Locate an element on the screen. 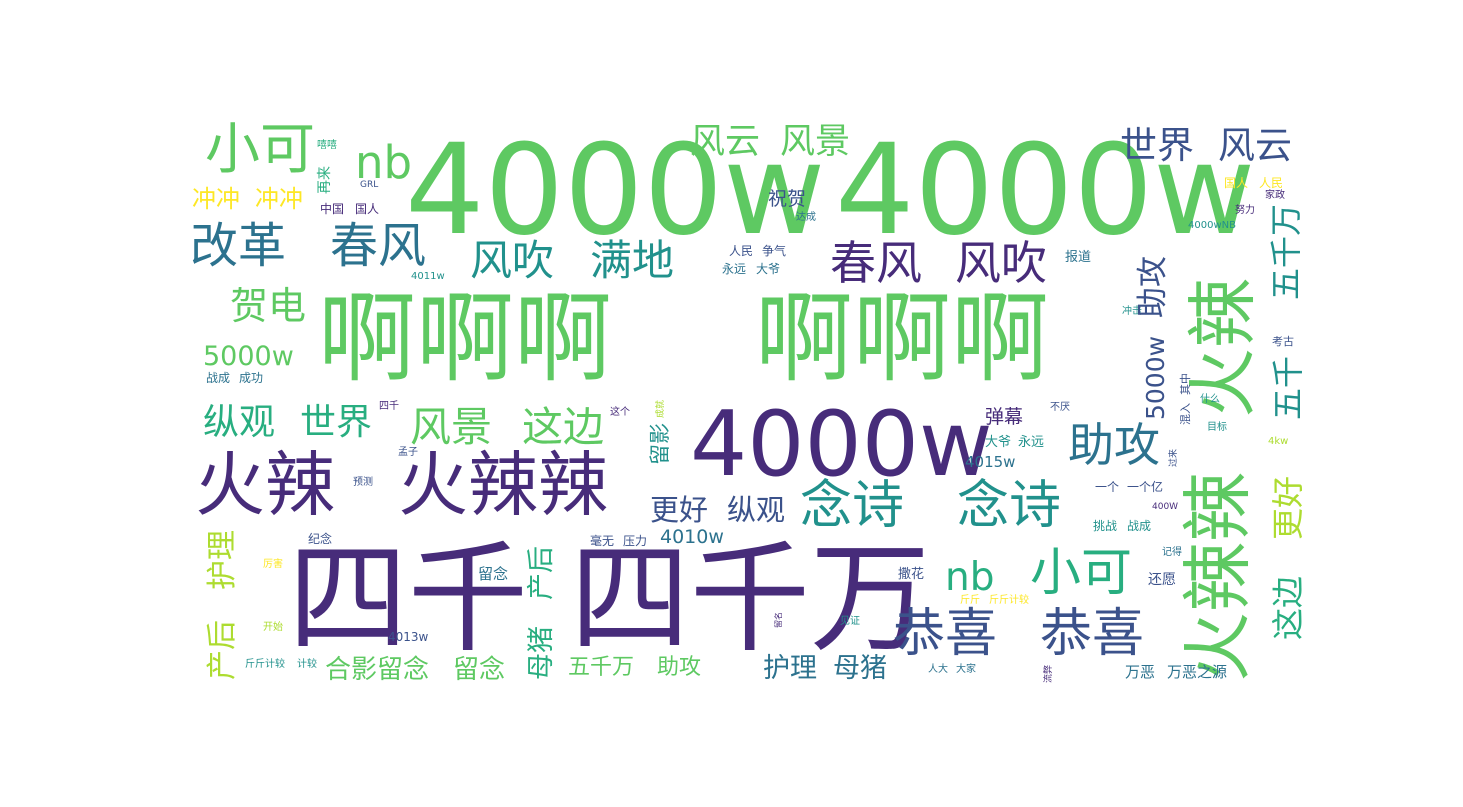 The width and height of the screenshot is (1463, 807). cloud-word: 大家 is located at coordinates (966, 669).